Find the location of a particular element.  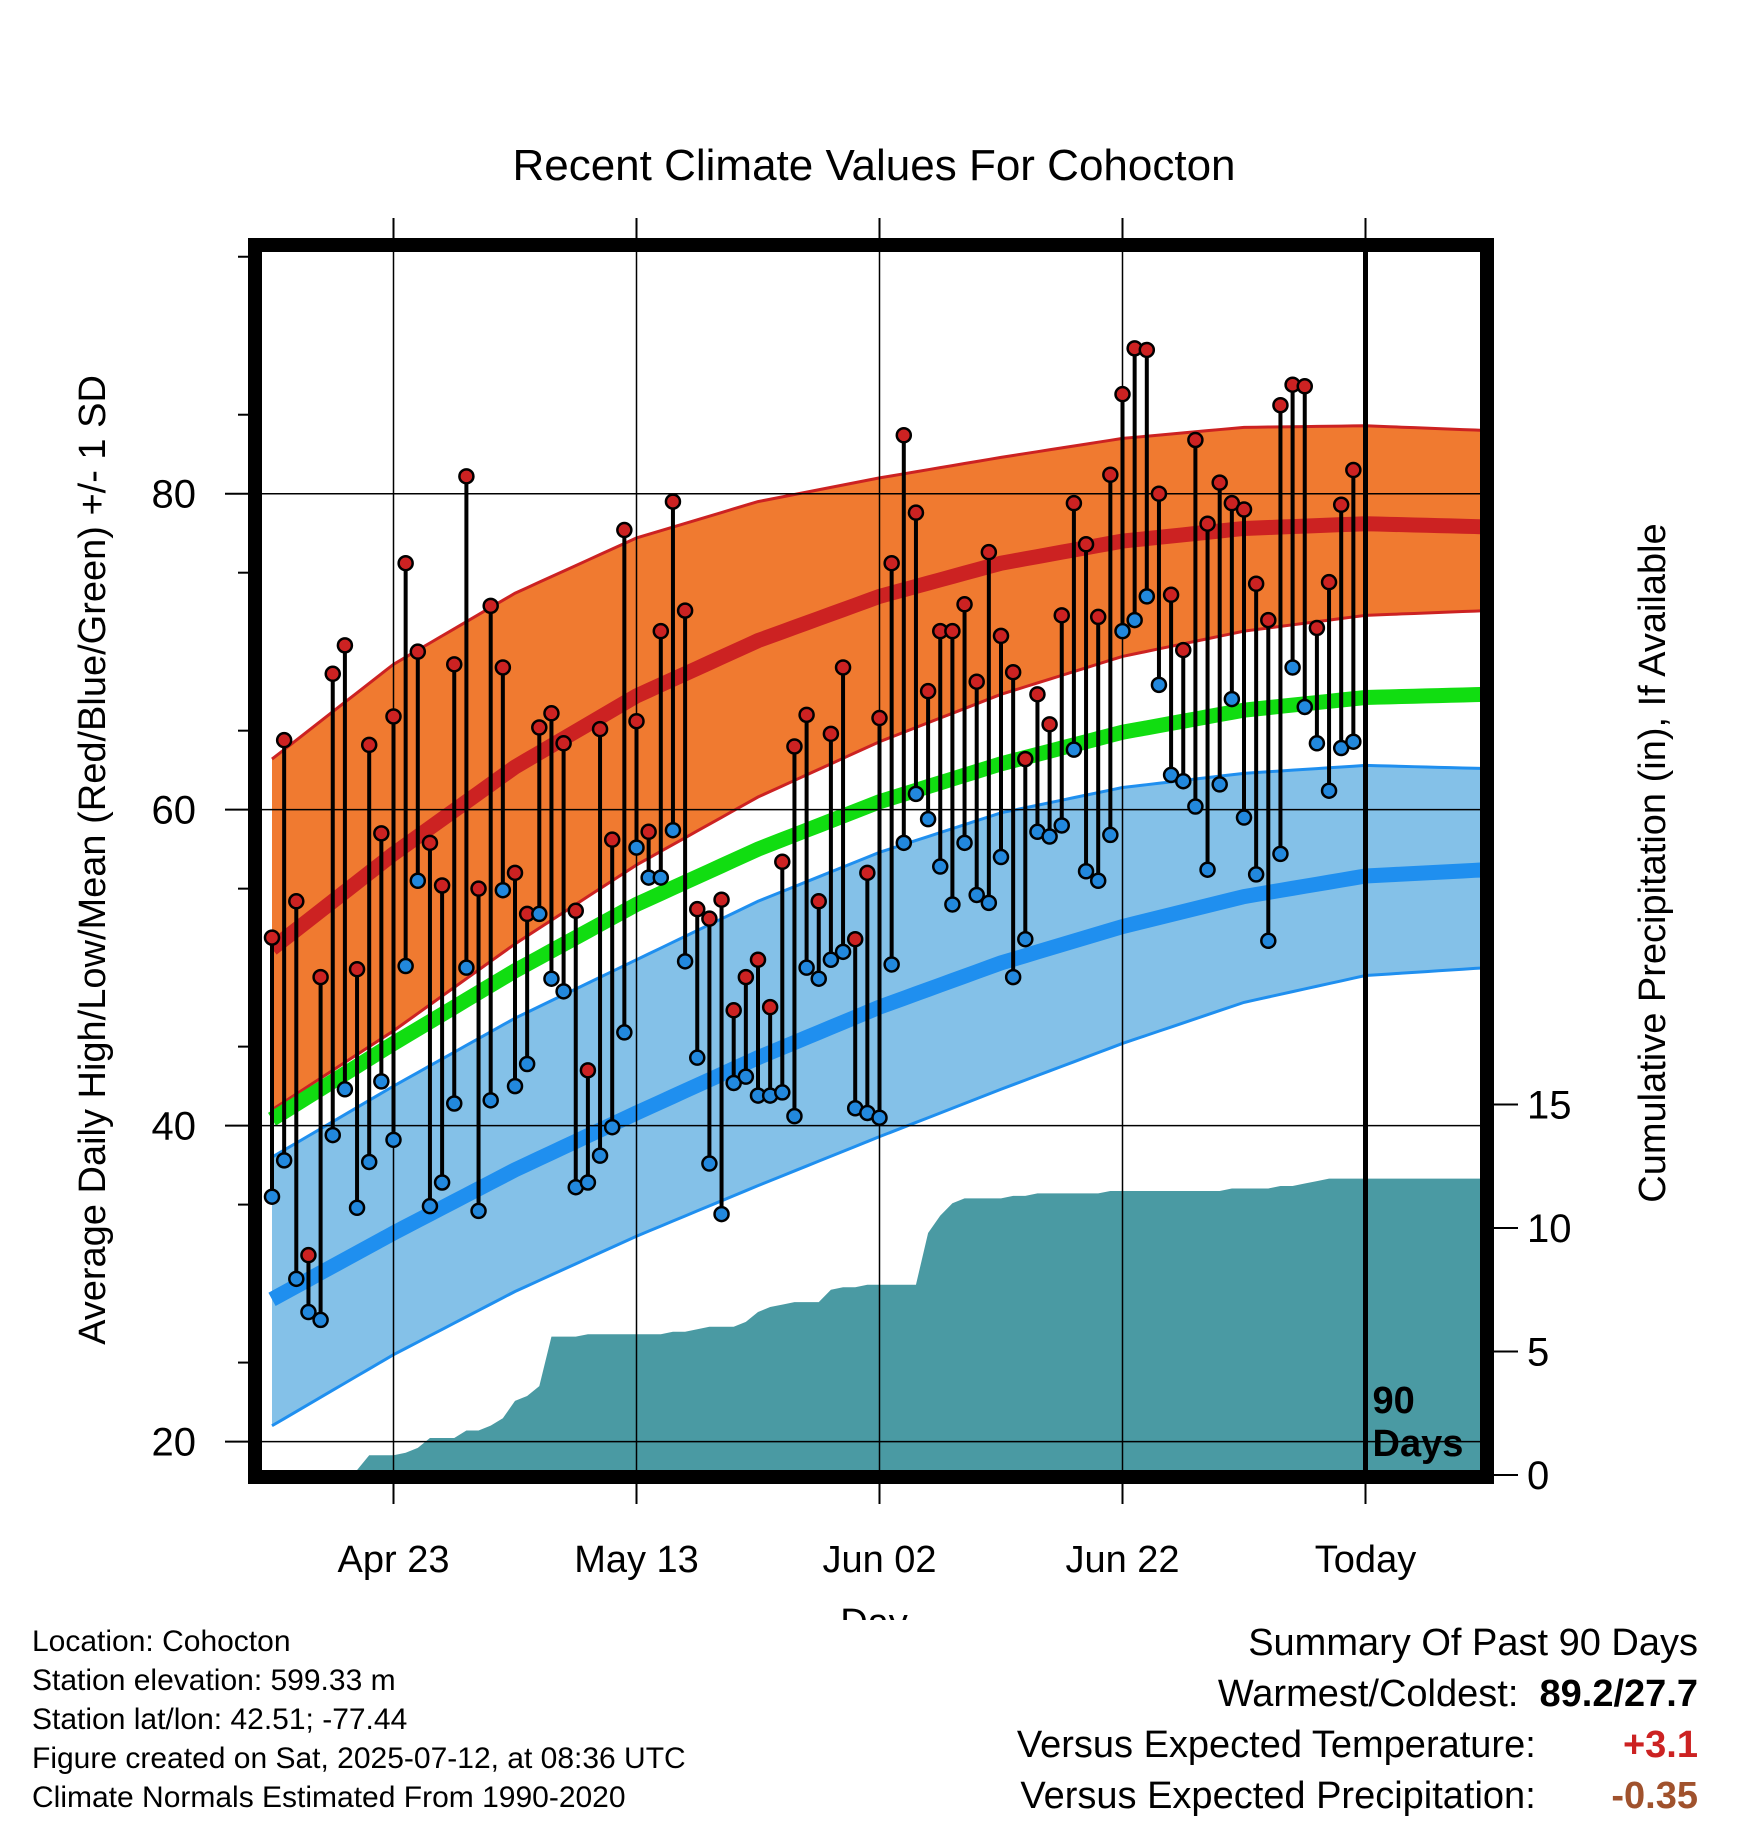

y-tick-label: 60 is located at coordinates (174, 811).